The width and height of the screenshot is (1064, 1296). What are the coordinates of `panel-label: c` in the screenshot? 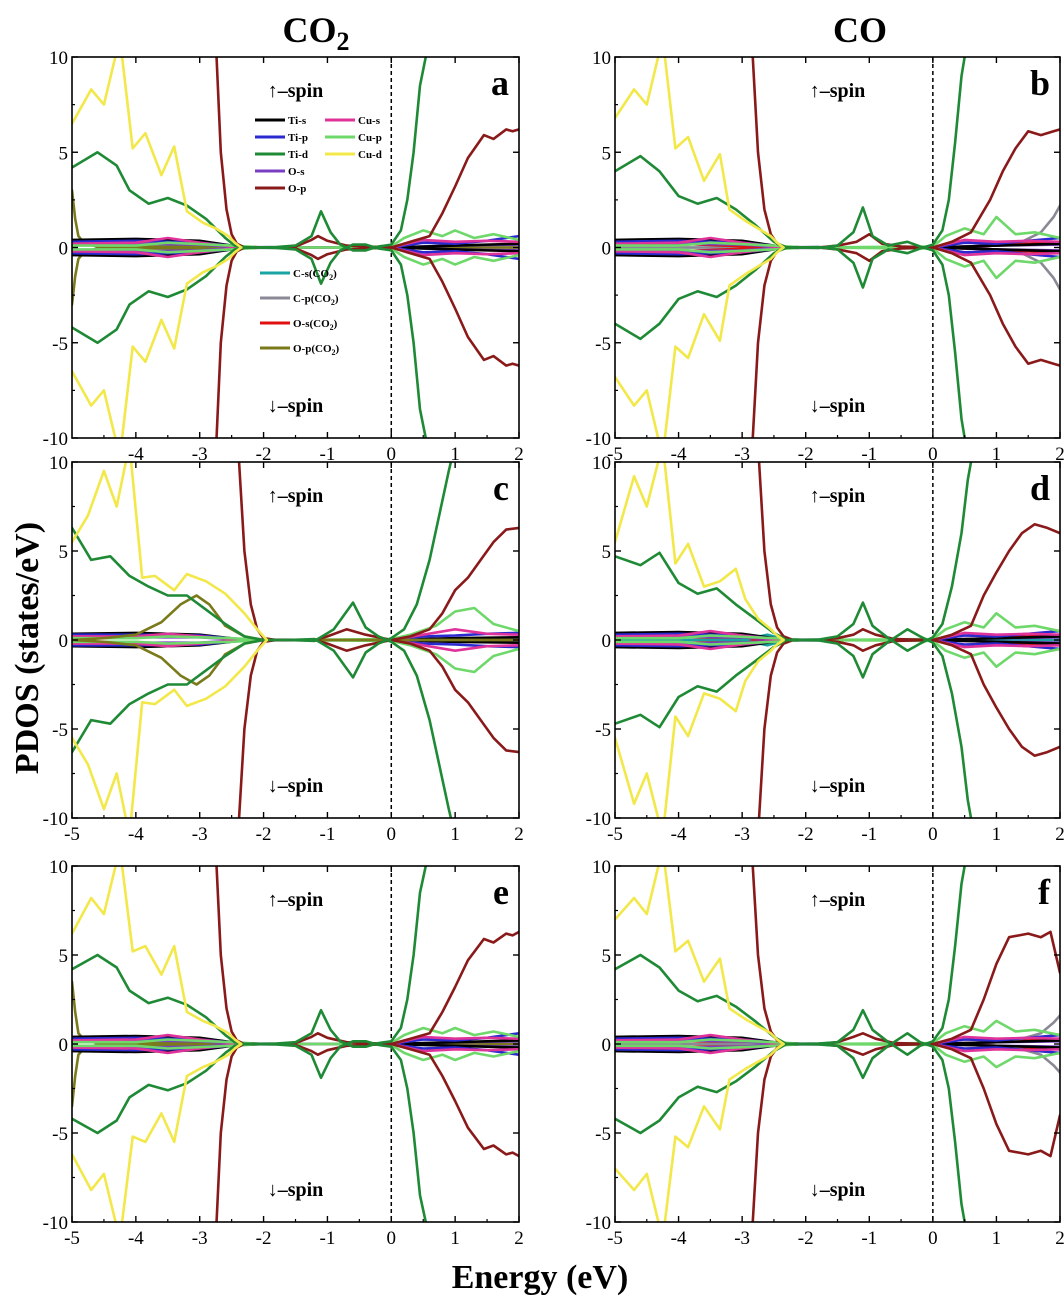 It's located at (501, 488).